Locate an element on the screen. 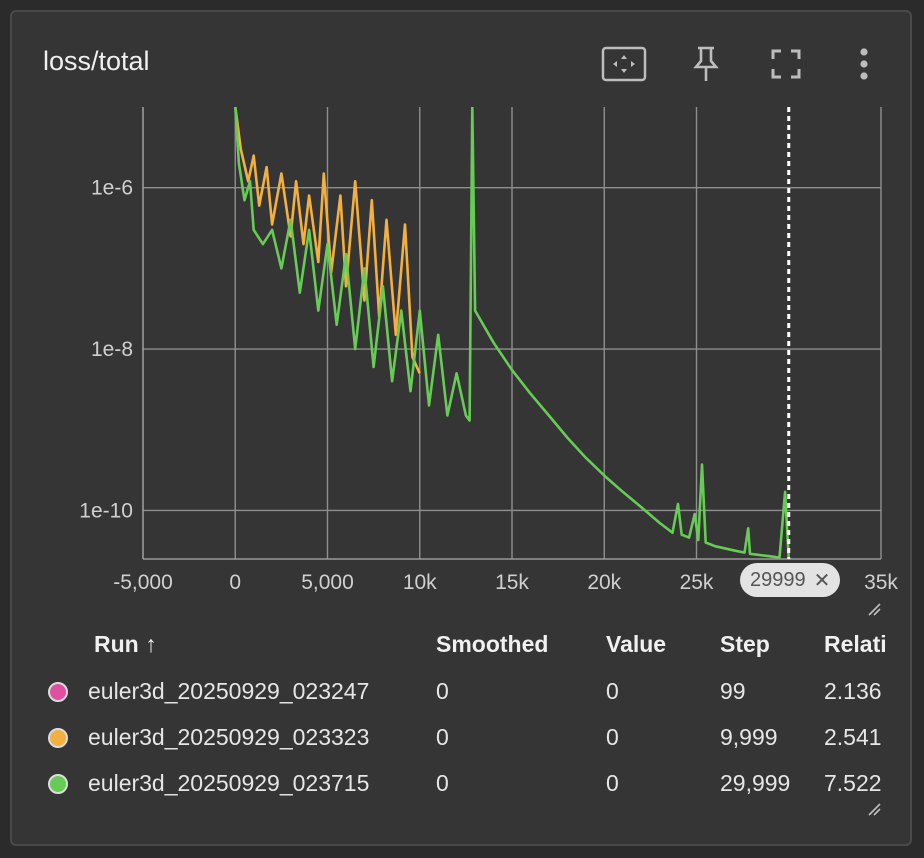  table-row: euler3d_20250929_023715 0 0 29,999 7.522 is located at coordinates (469, 783).